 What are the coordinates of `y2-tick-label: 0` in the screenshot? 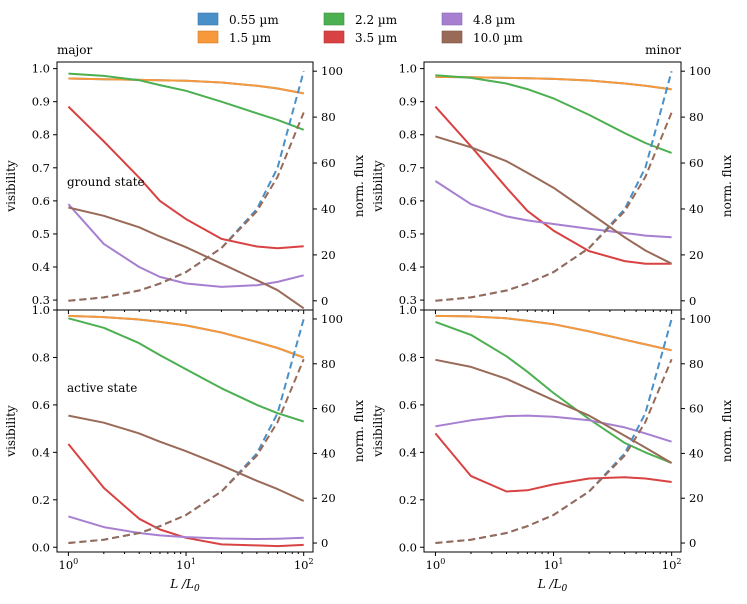 It's located at (692, 301).